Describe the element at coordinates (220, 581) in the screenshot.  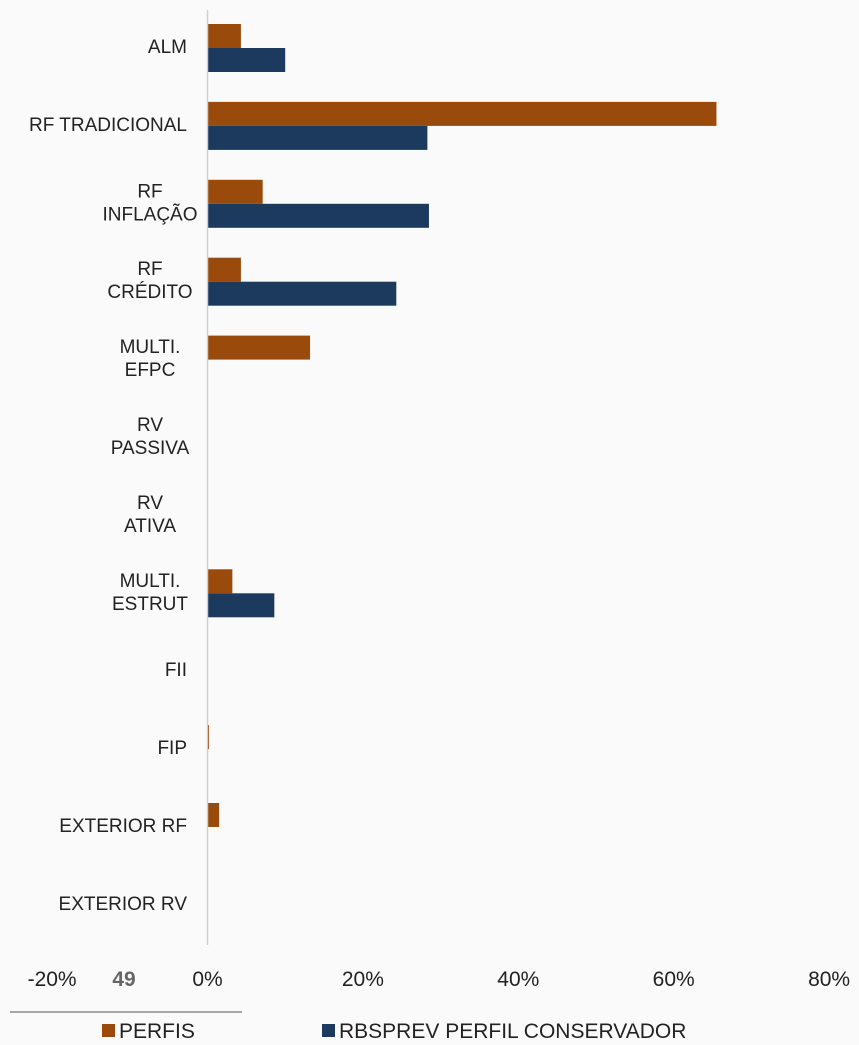
I see `bar-perfis-multi-estrut` at that location.